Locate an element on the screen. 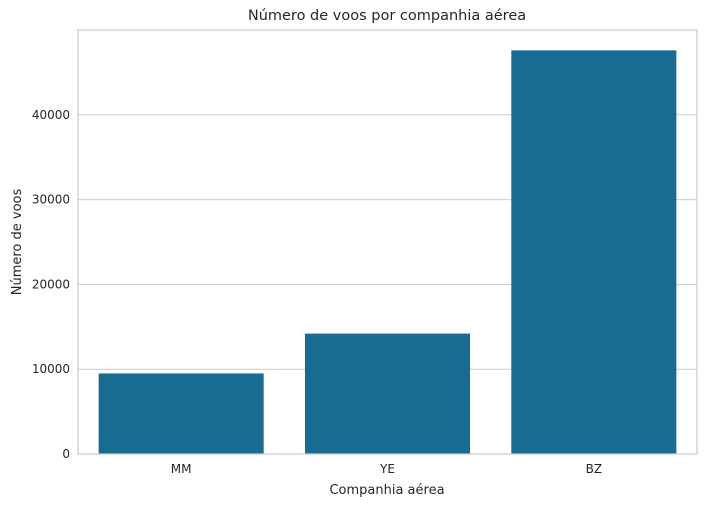  y-axis-label: Número de voos is located at coordinates (17, 242).